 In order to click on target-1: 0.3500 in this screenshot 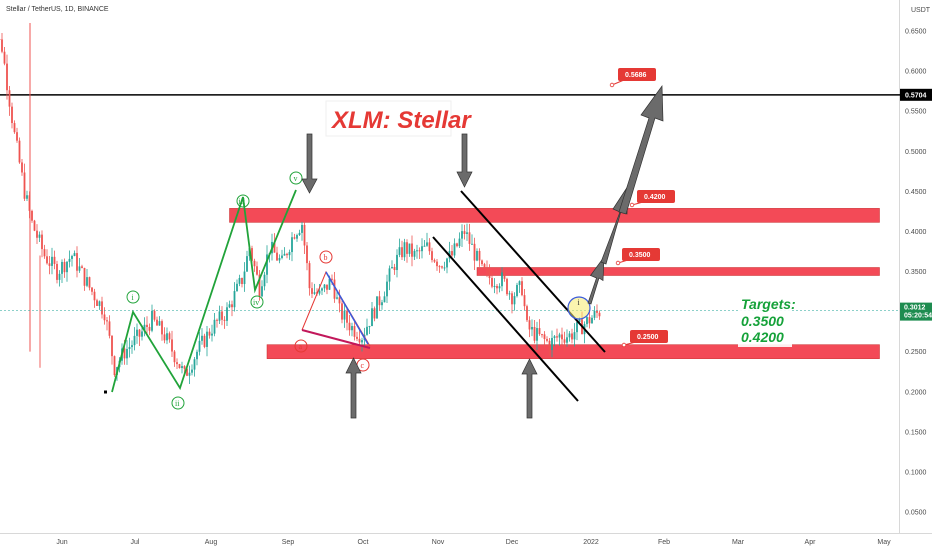, I will do `click(762, 321)`.